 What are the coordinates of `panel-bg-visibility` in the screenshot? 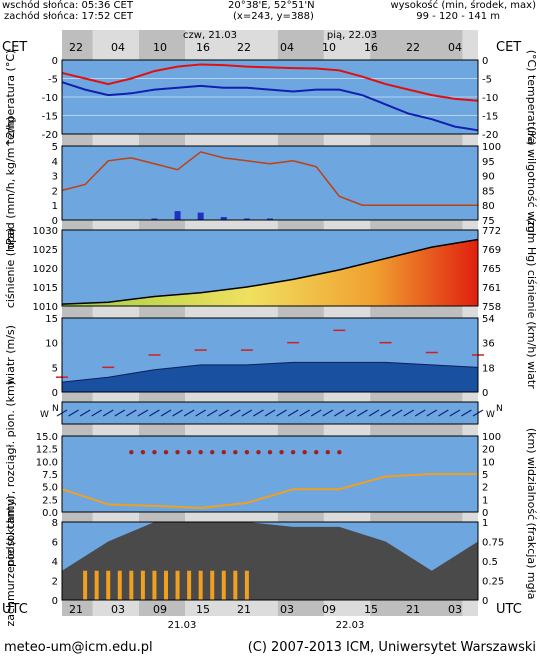 It's located at (270, 474).